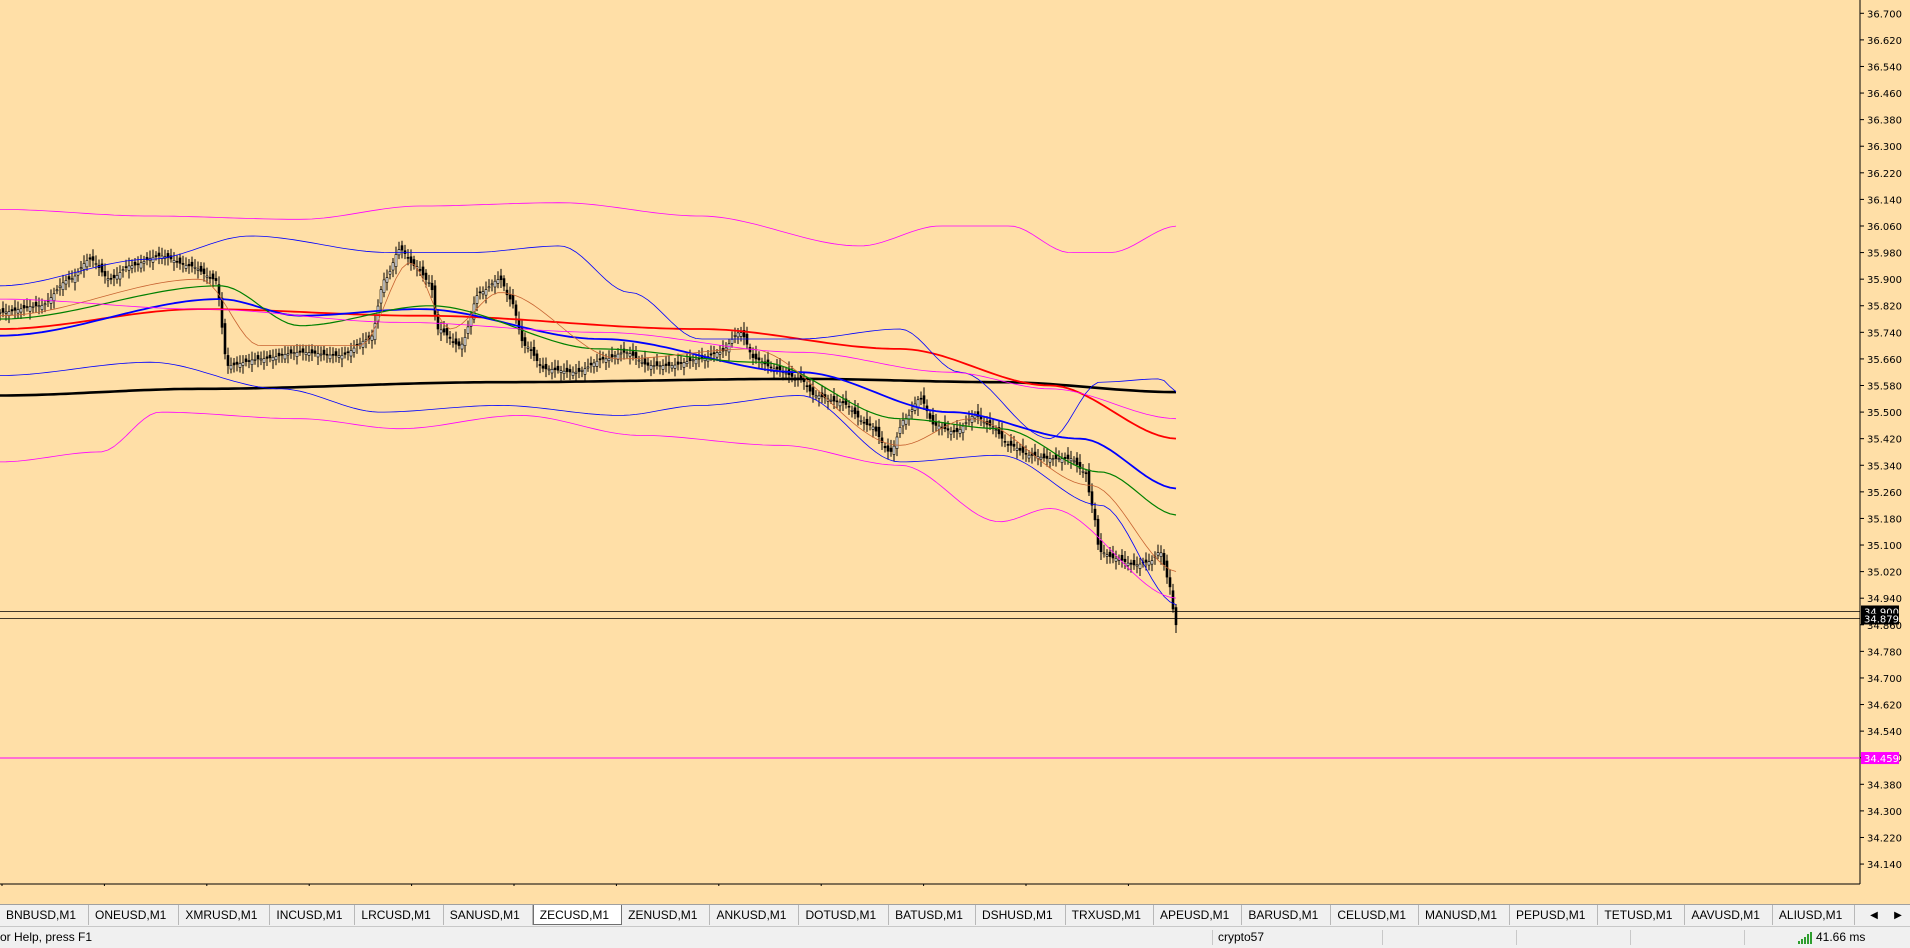  What do you see at coordinates (1857, 915) in the screenshot?
I see `tab-ai: AI` at bounding box center [1857, 915].